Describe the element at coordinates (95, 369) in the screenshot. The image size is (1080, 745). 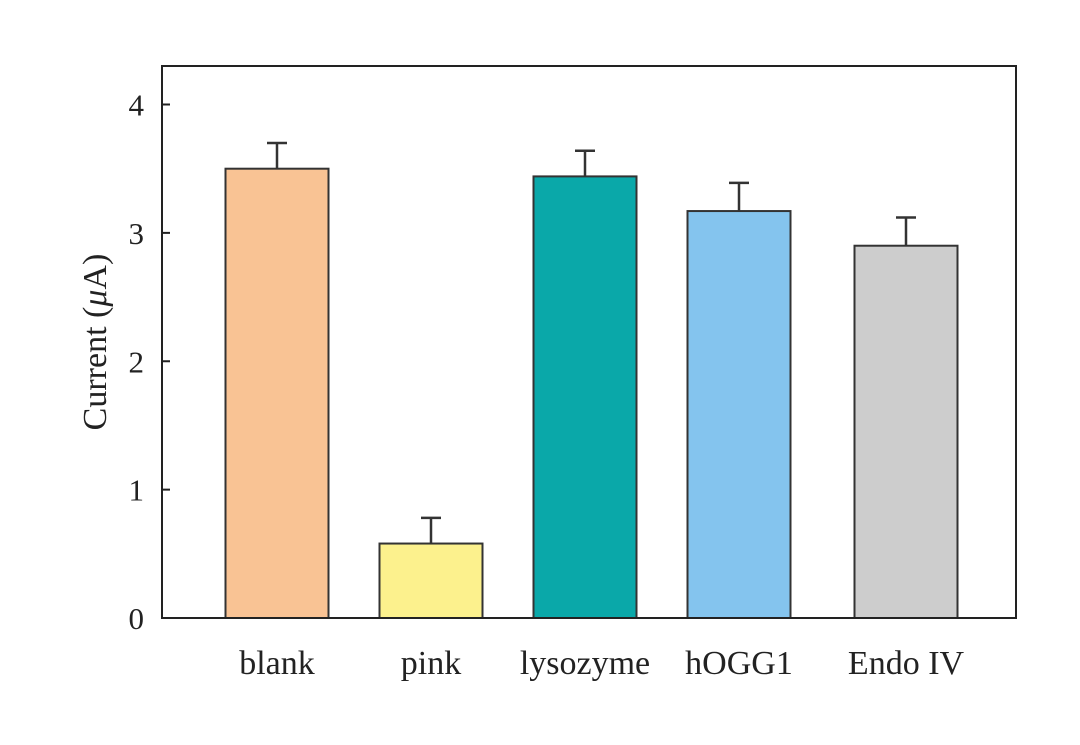
I see `y-axis-title-prefix: Current (` at that location.